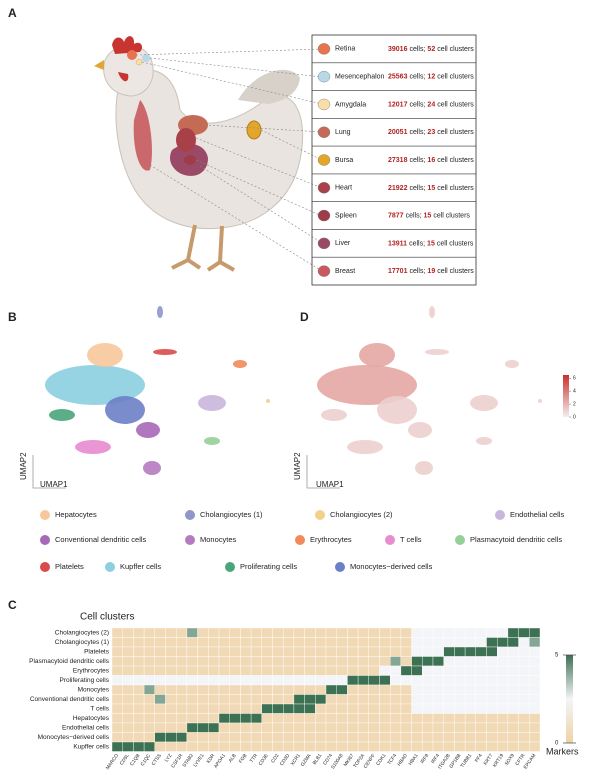 This screenshot has width=595, height=780. What do you see at coordinates (306, 759) in the screenshot?
I see `column-label: GZMA` at bounding box center [306, 759].